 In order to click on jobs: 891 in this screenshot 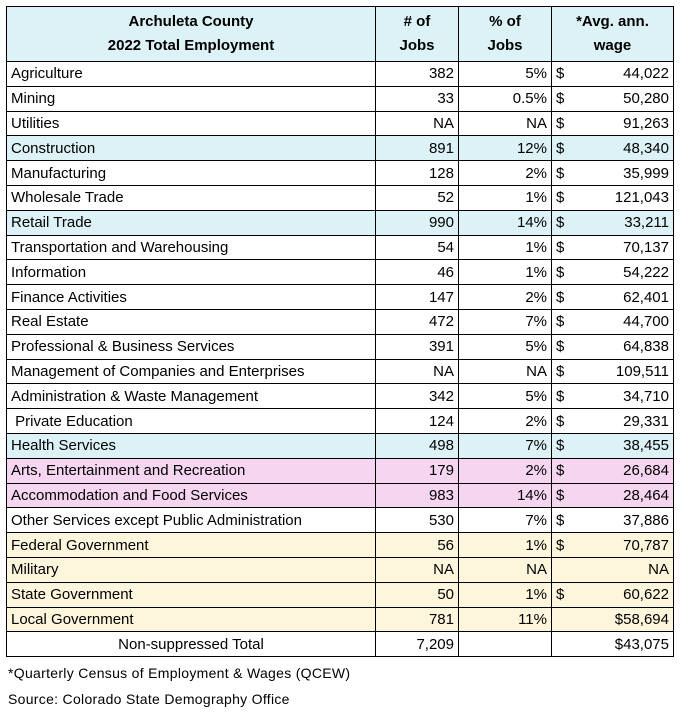, I will do `click(417, 148)`.